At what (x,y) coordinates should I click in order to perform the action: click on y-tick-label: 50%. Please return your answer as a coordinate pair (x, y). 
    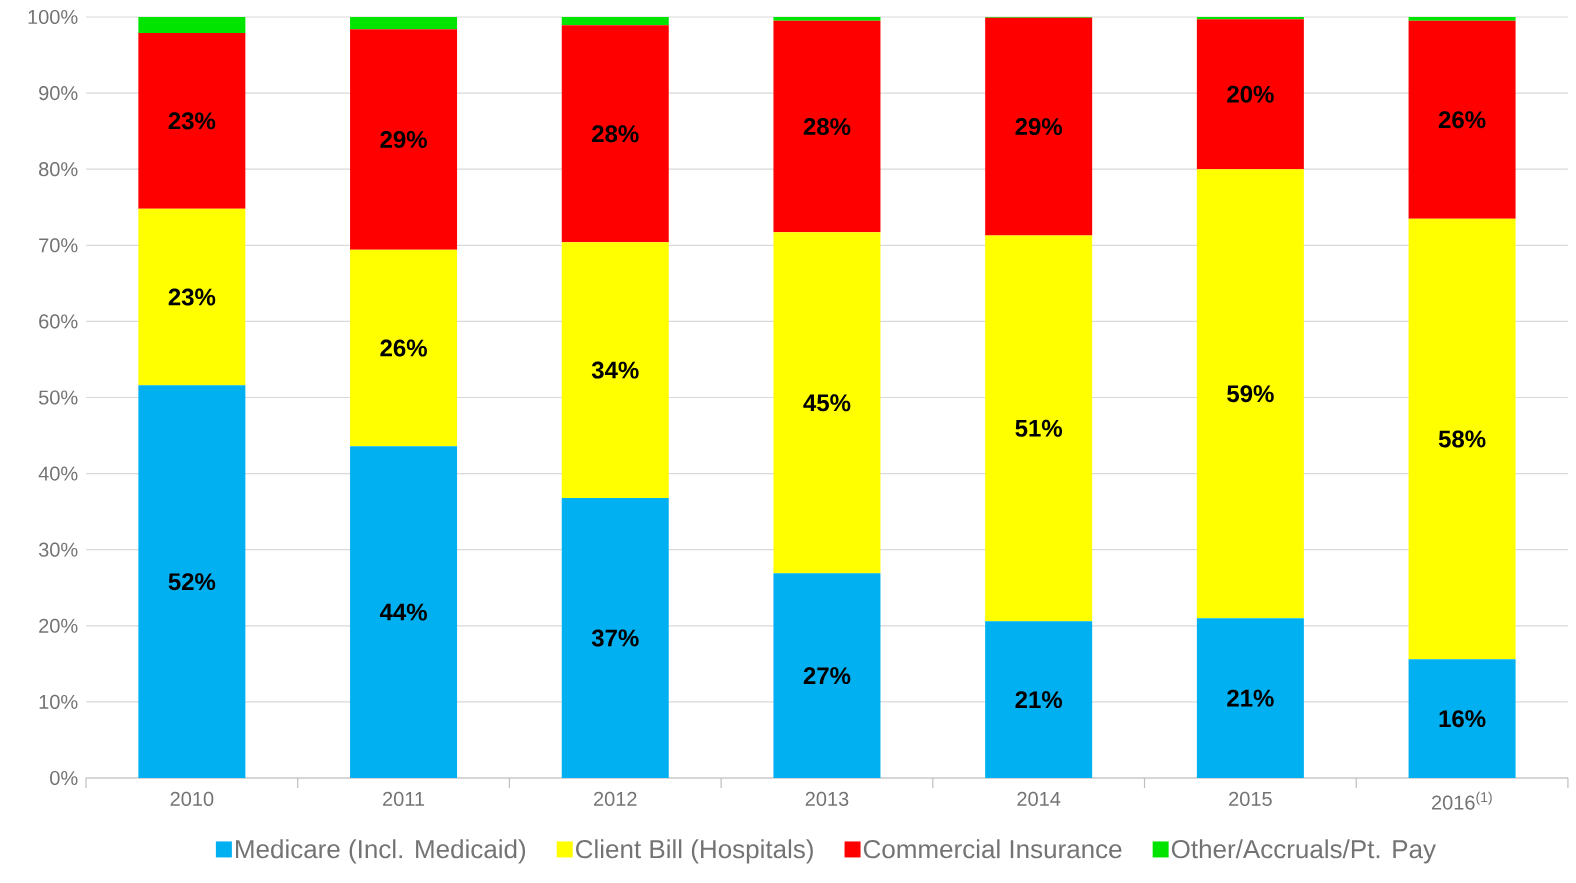
    Looking at the image, I should click on (58, 397).